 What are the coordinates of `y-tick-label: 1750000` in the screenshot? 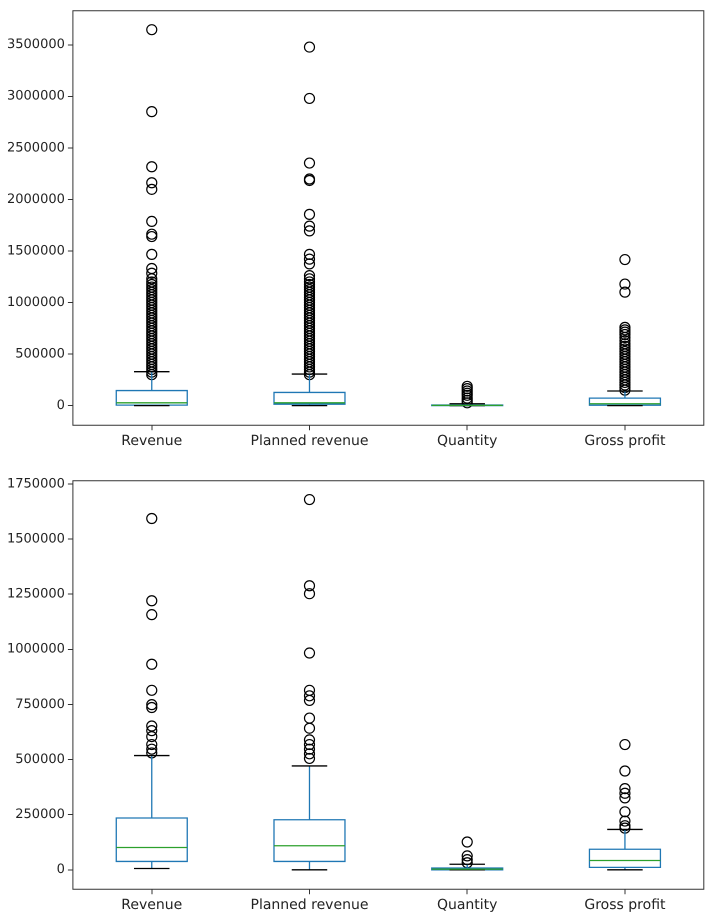 It's located at (35, 484).